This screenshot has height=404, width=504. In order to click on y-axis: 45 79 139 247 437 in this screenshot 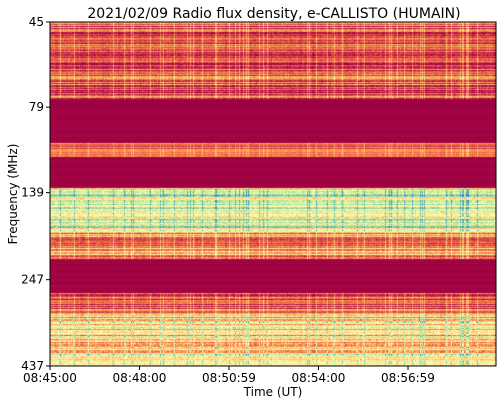, I will do `click(35, 194)`.